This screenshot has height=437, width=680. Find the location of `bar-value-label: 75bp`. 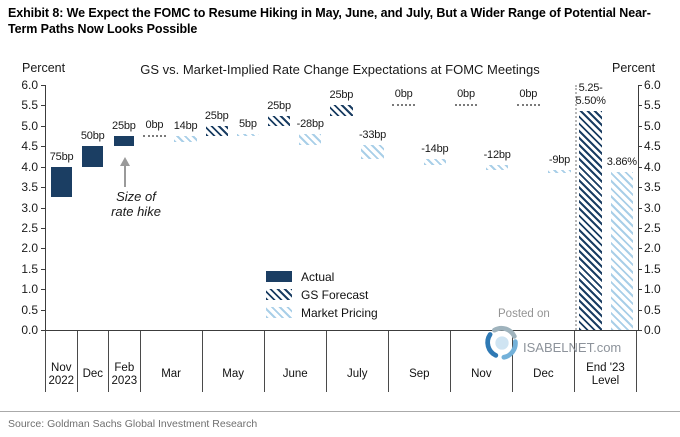

bar-value-label: 75bp is located at coordinates (61, 156).